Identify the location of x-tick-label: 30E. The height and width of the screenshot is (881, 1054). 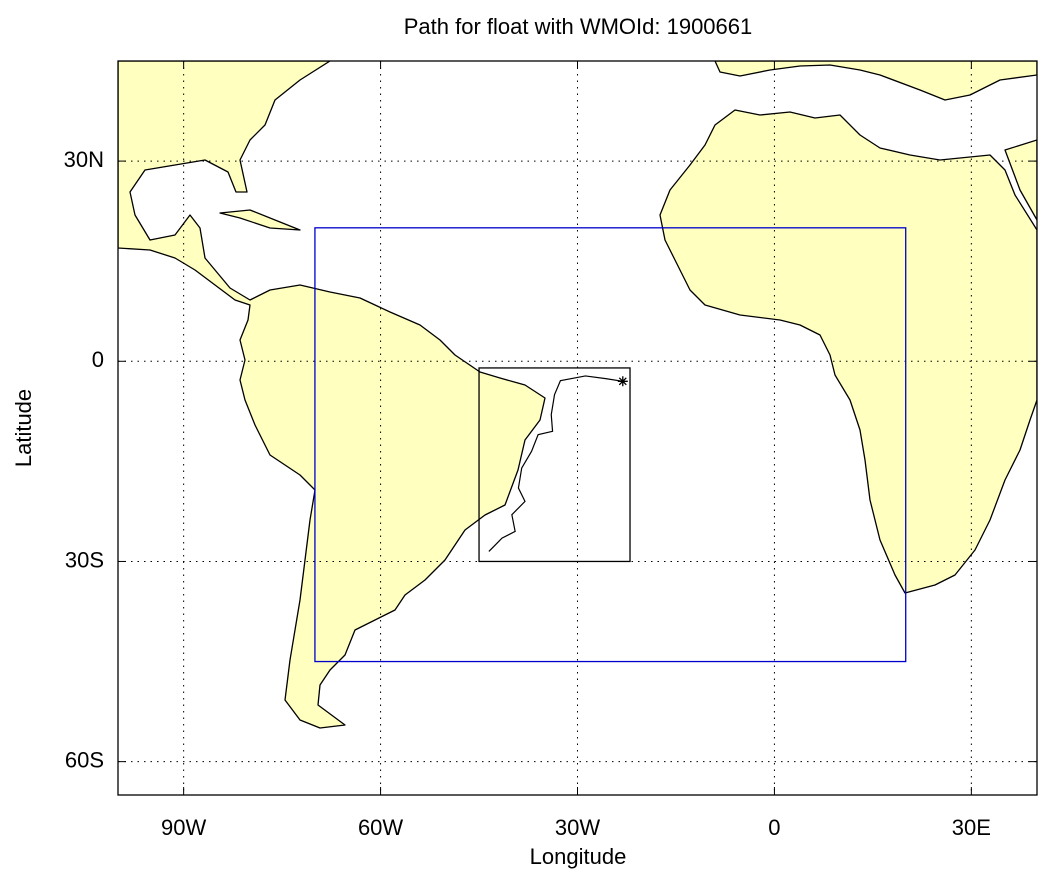
(971, 827).